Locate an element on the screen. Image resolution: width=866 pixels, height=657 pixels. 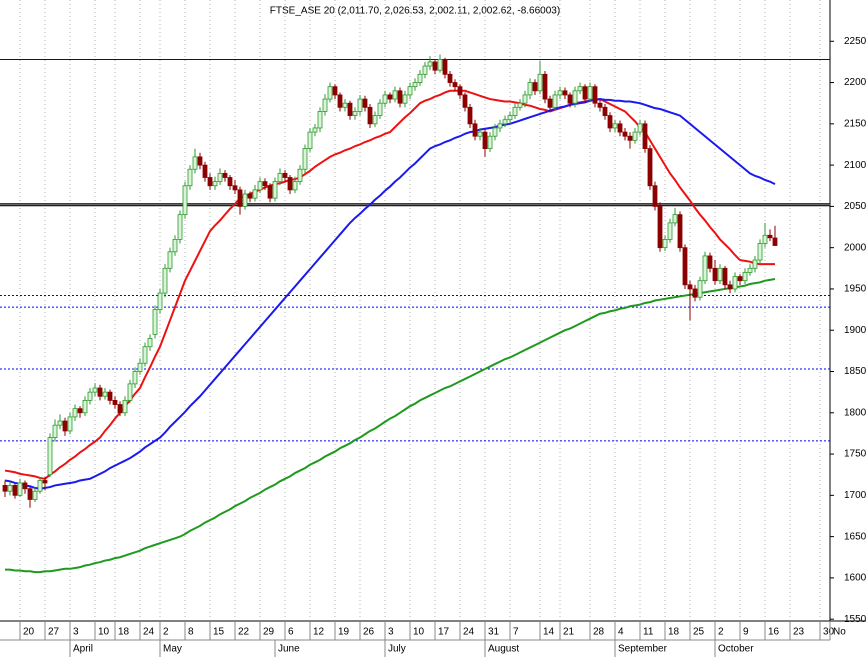
y-tick-label: 1600 is located at coordinates (855, 578).